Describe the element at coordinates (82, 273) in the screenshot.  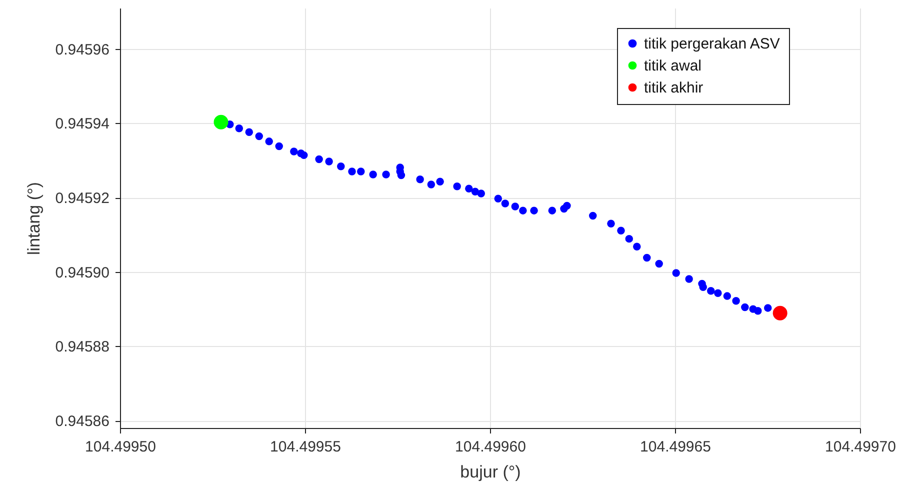
I see `y-tick-label: 0.94590` at that location.